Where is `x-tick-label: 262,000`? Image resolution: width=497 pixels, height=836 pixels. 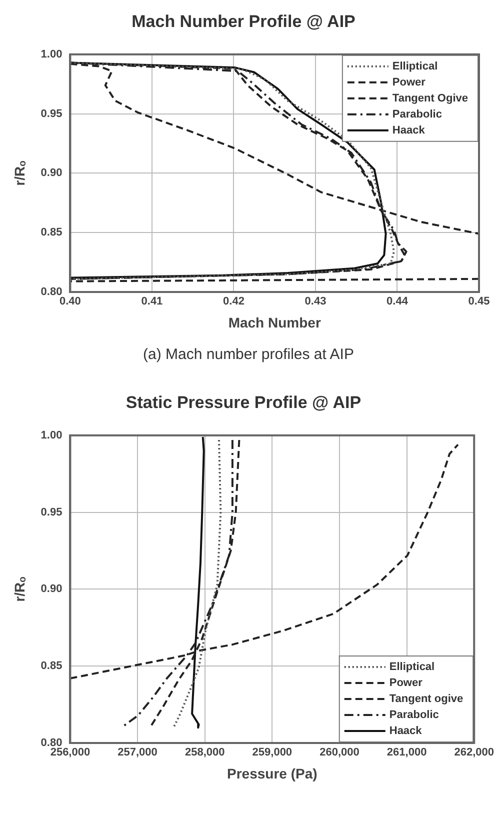
x-tick-label: 262,000 is located at coordinates (474, 752).